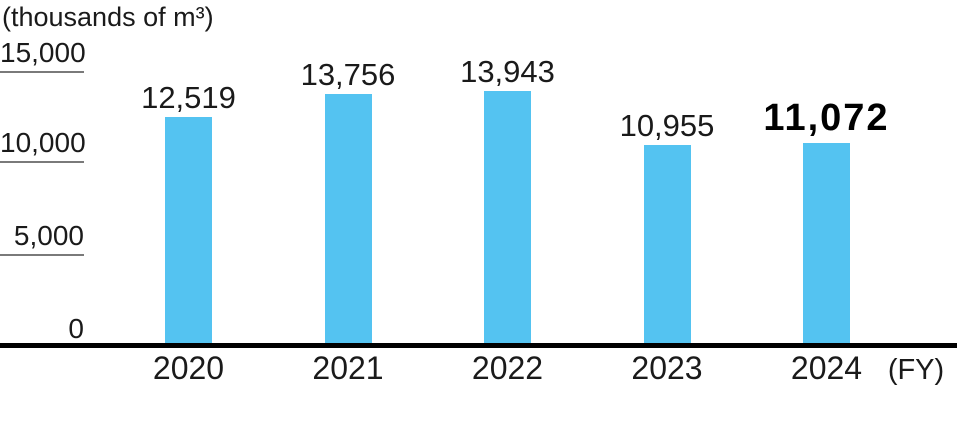  I want to click on y-axis-tick-label-0: 0, so click(76, 328).